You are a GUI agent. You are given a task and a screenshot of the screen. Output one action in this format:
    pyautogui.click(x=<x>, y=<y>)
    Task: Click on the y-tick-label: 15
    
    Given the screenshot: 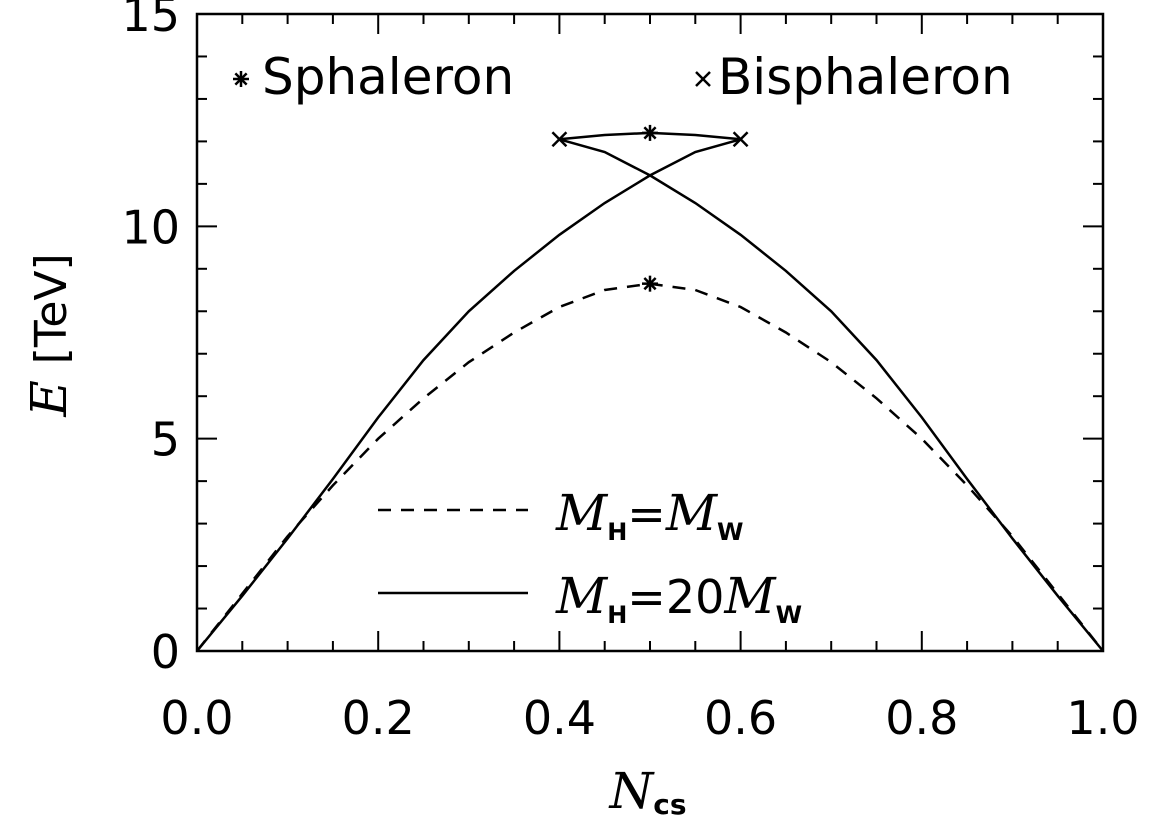 What is the action you would take?
    pyautogui.click(x=150, y=21)
    